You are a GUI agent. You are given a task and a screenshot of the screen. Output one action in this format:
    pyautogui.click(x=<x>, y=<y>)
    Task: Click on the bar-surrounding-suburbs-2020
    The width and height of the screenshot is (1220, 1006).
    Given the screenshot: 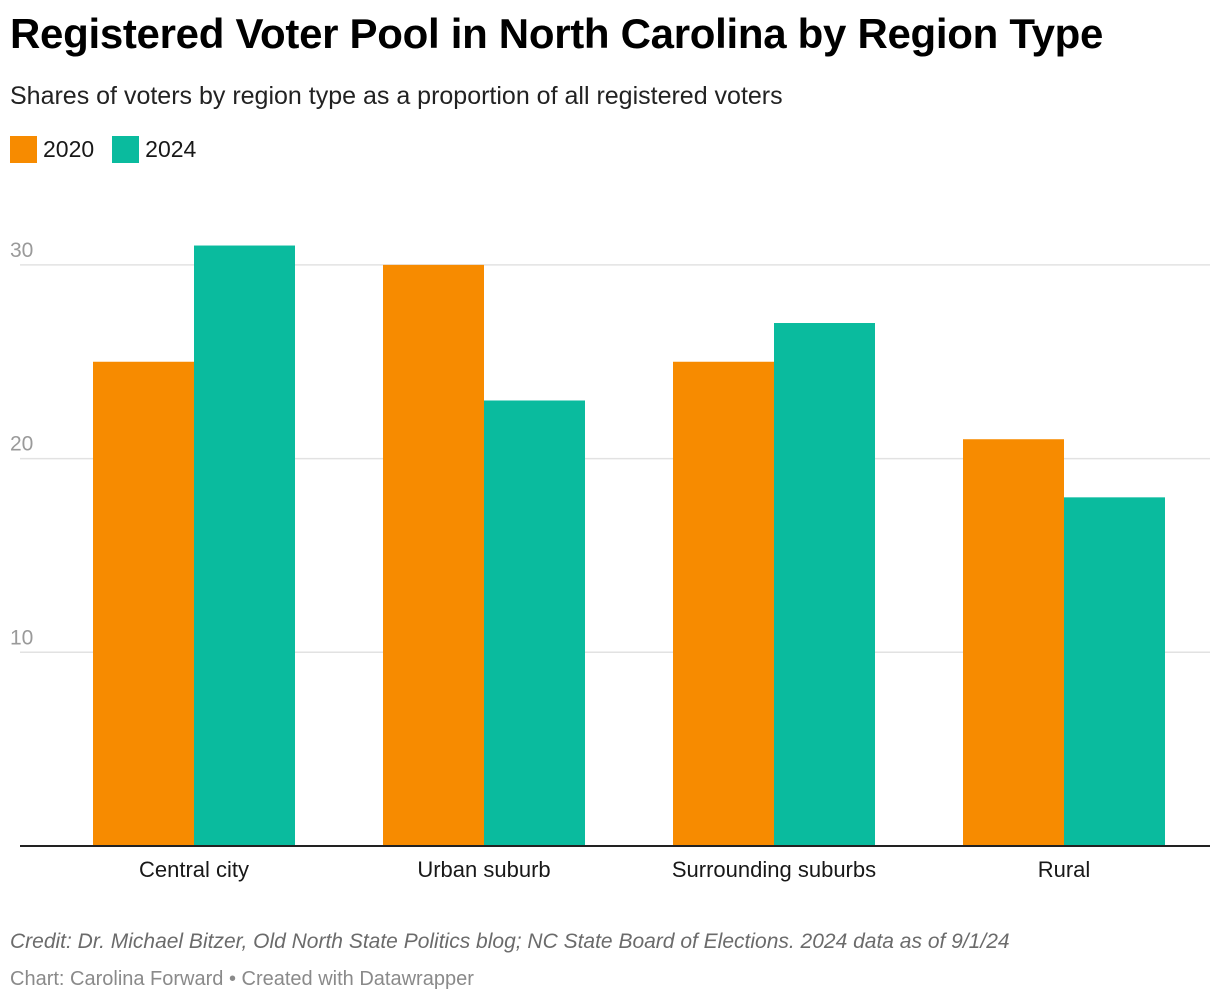 What is the action you would take?
    pyautogui.click(x=723, y=603)
    